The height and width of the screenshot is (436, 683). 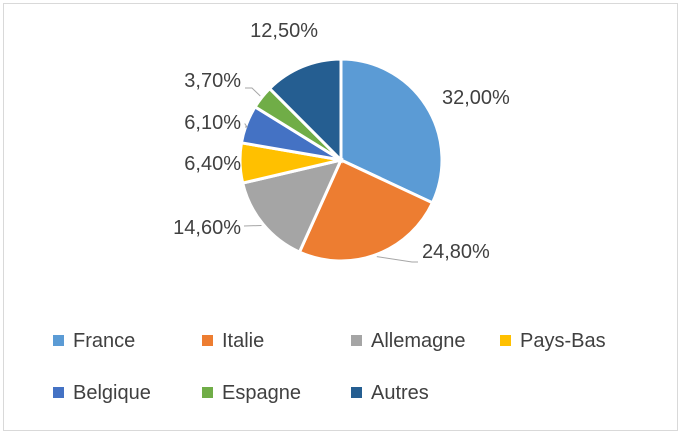 What do you see at coordinates (456, 252) in the screenshot?
I see `data-label-italie: 24,80%` at bounding box center [456, 252].